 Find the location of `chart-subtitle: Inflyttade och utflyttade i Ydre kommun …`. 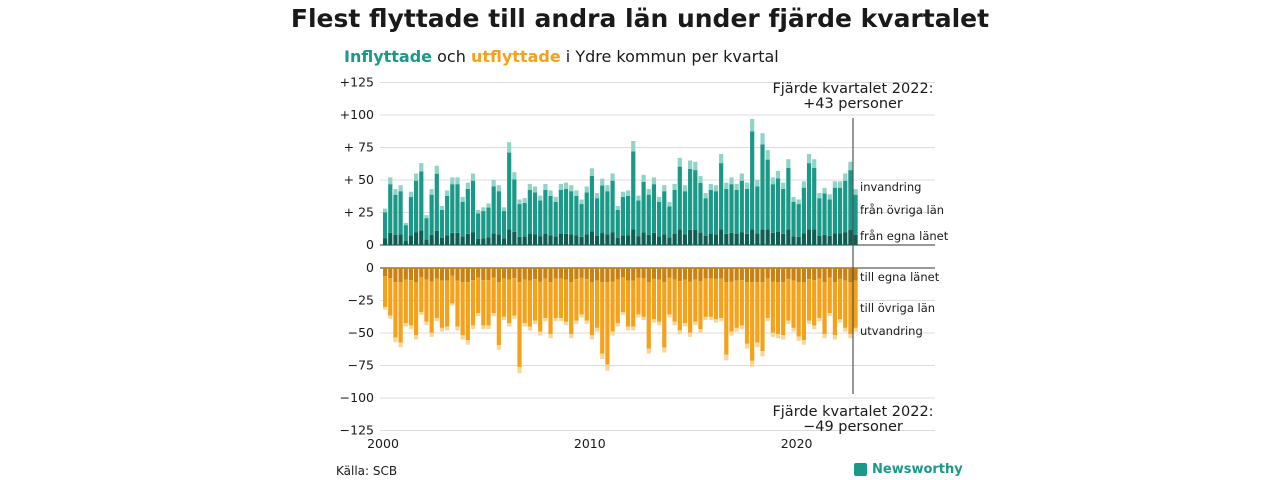

chart-subtitle: Inflyttade och utflyttade i Ydre kommun … is located at coordinates (561, 56).